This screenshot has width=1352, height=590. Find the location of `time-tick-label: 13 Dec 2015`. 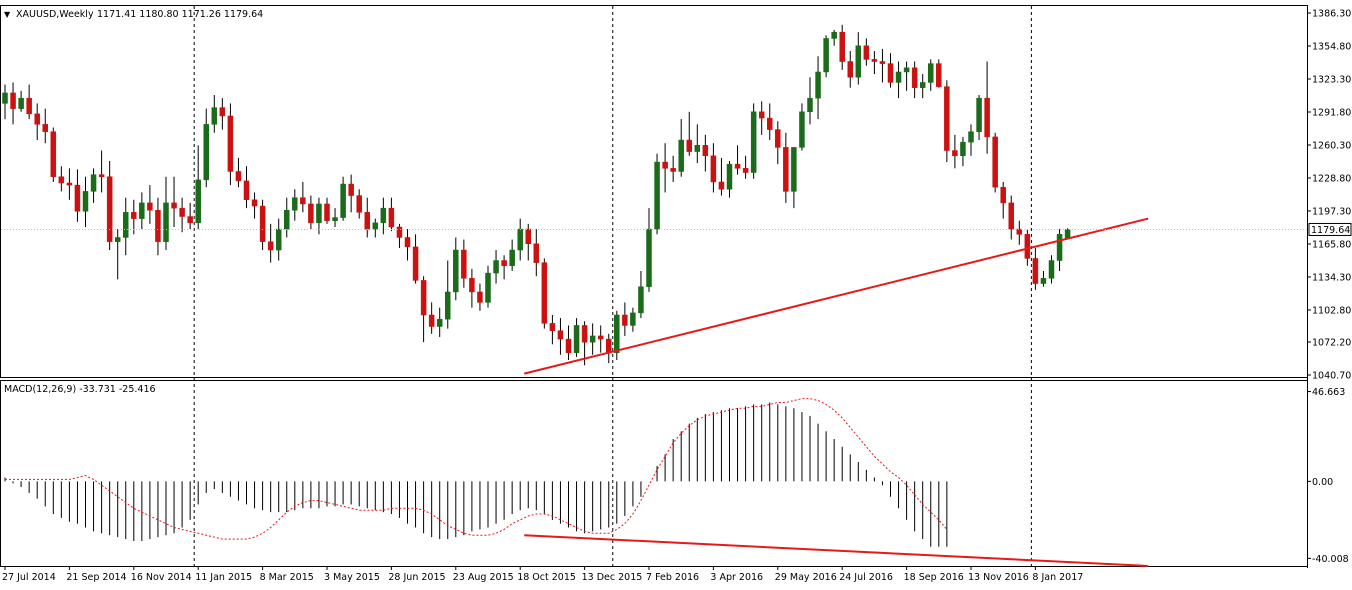

time-tick-label: 13 Dec 2015 is located at coordinates (612, 577).